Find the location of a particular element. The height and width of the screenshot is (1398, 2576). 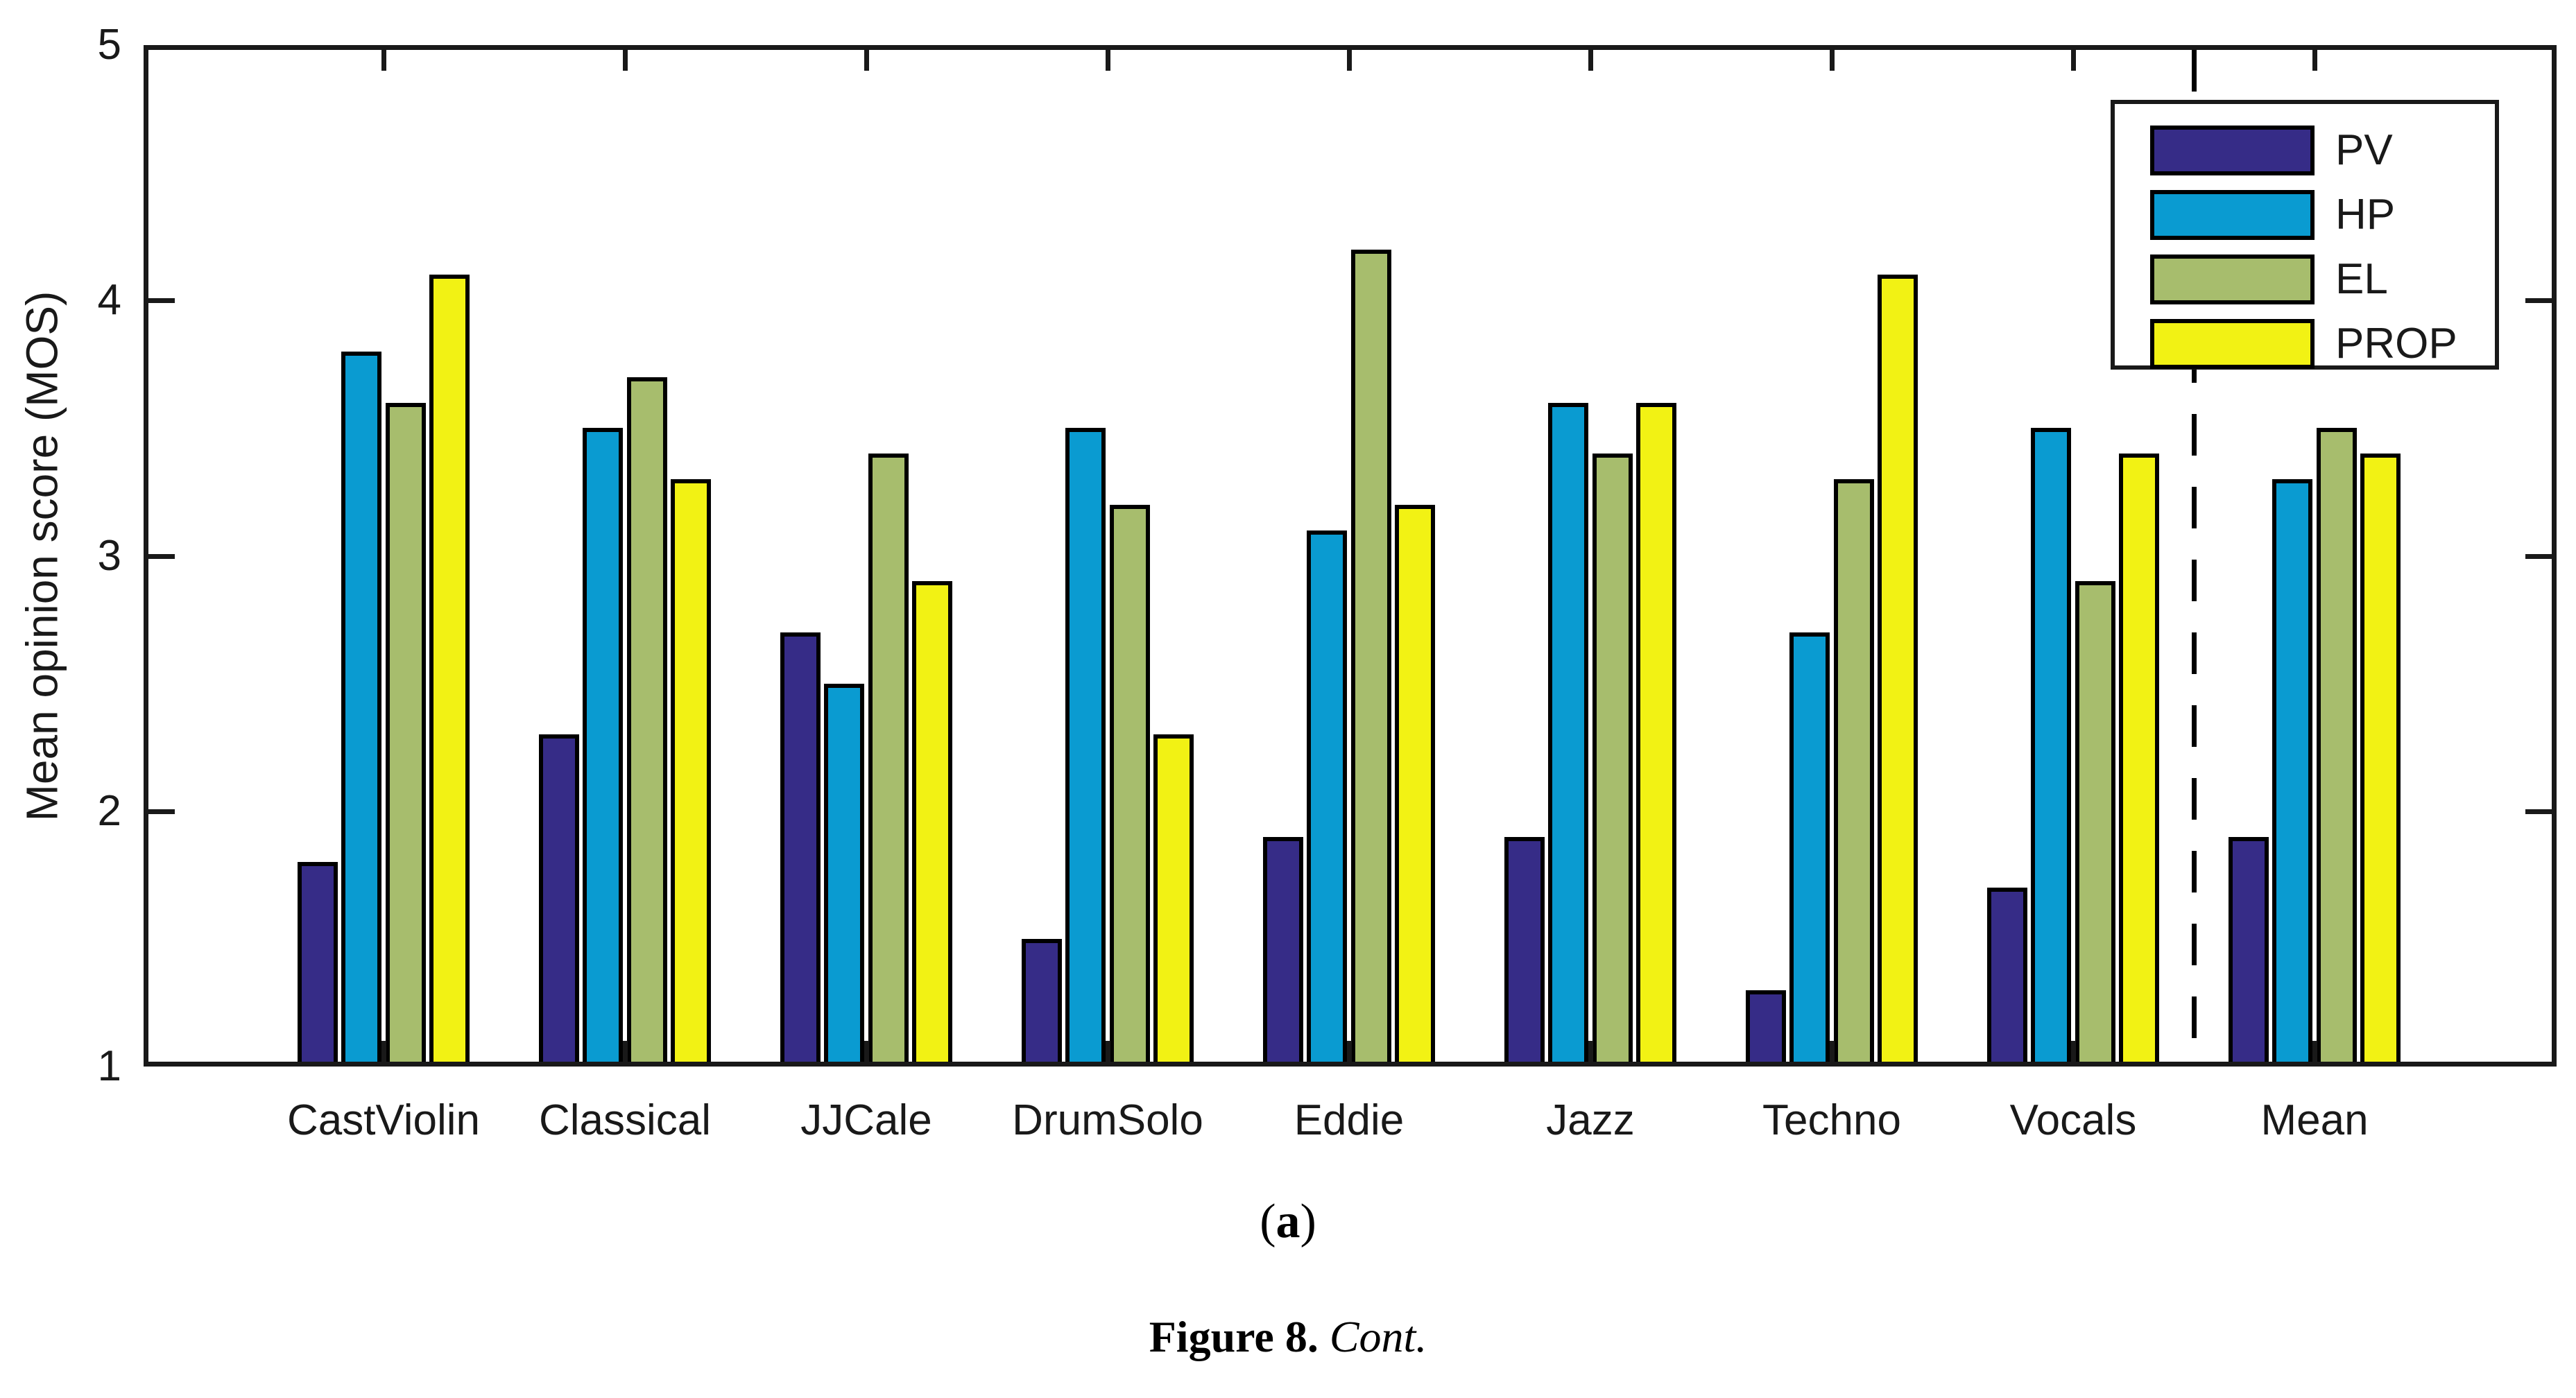

figure-caption-number: Figure 8. is located at coordinates (1234, 1336).